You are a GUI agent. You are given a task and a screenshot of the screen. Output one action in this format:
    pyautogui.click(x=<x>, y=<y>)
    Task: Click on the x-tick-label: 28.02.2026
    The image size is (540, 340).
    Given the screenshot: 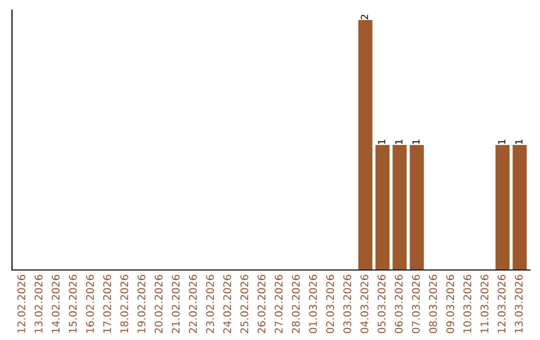 What is the action you would take?
    pyautogui.click(x=296, y=304)
    